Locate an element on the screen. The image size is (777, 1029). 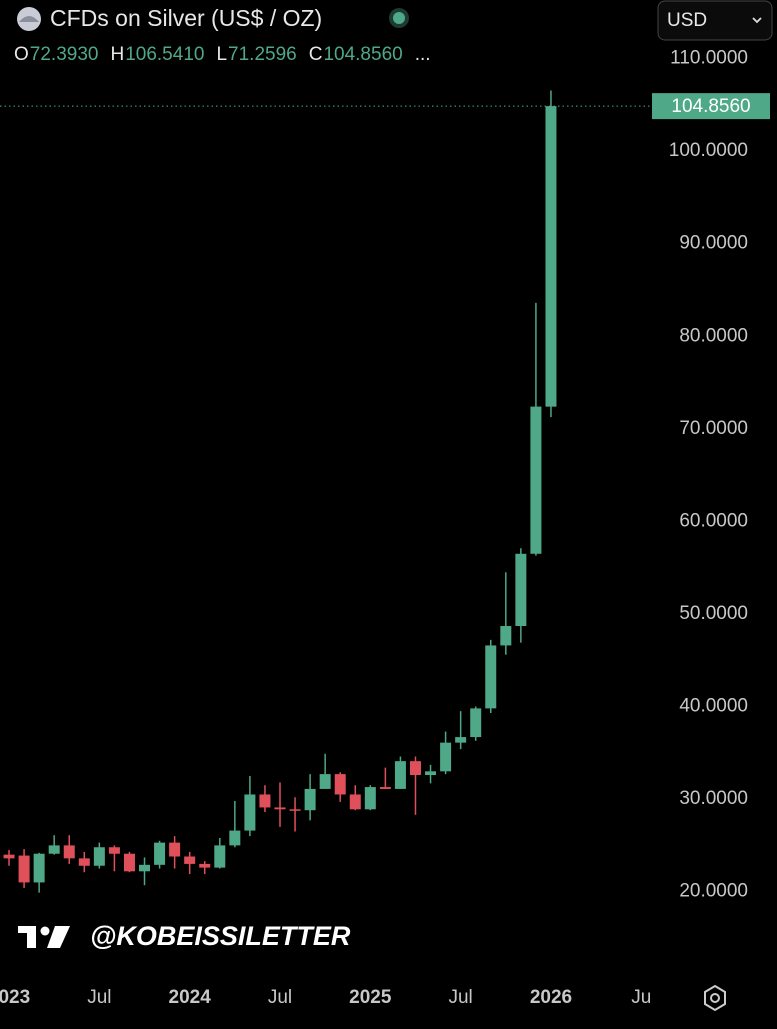
y-tick-label: 80.0000 is located at coordinates (713, 335).